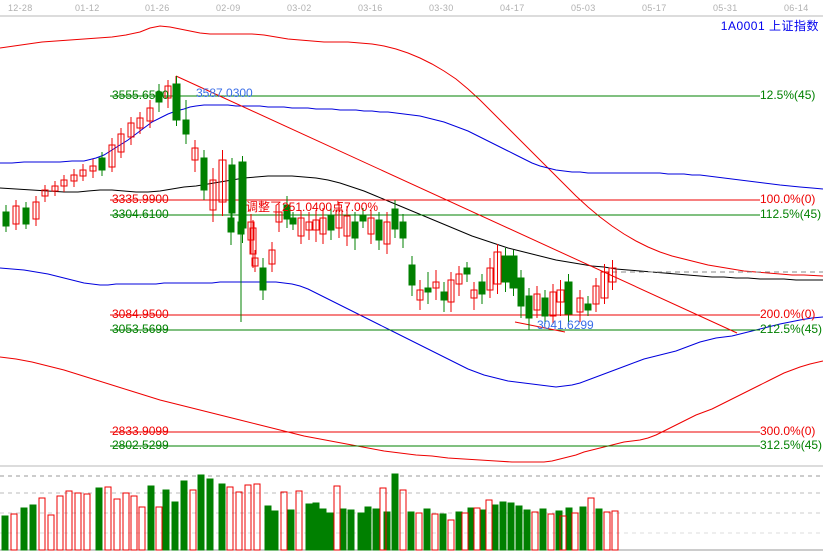 This screenshot has width=823, height=557. I want to click on axis-date-label: 03-02, so click(299, 8).